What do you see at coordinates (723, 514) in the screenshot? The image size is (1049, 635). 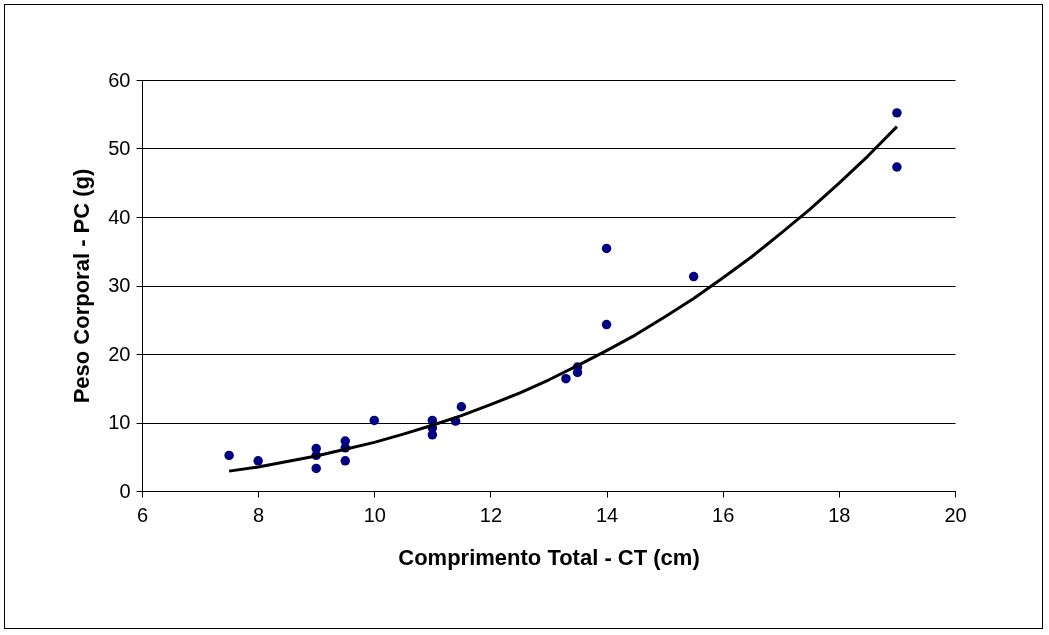 I see `x-tick-label: 16` at bounding box center [723, 514].